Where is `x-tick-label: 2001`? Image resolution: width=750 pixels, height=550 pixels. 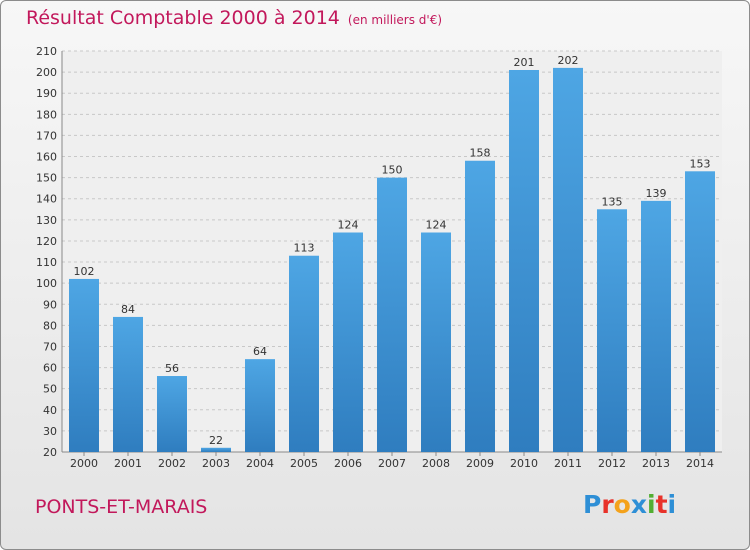 x-tick-label: 2001 is located at coordinates (128, 463).